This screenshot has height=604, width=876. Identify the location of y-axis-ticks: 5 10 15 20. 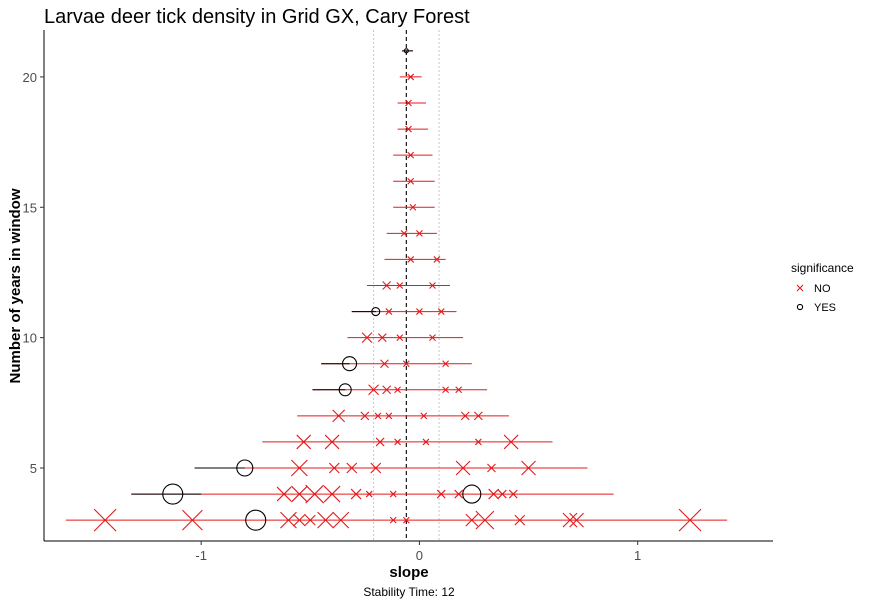
(33, 273).